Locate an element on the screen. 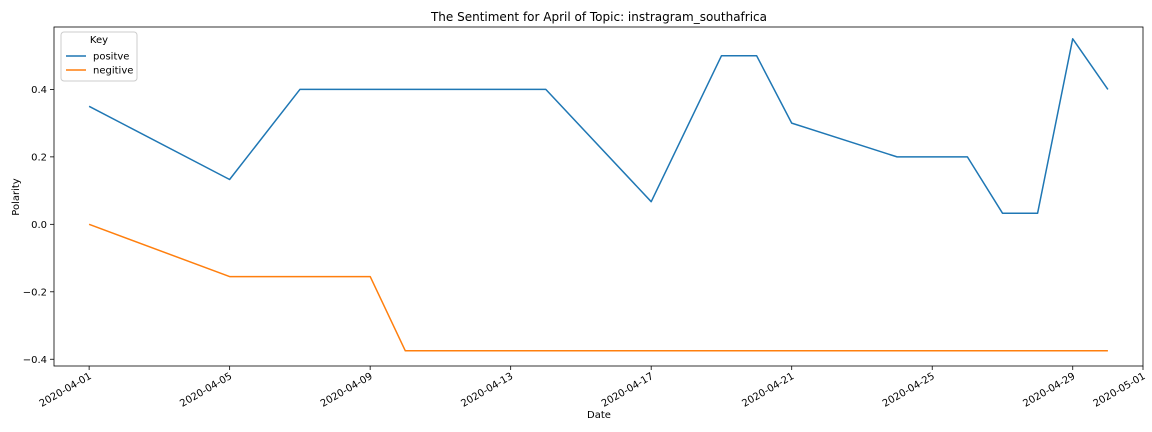 The width and height of the screenshot is (1152, 432). legend-title: Key is located at coordinates (99, 40).